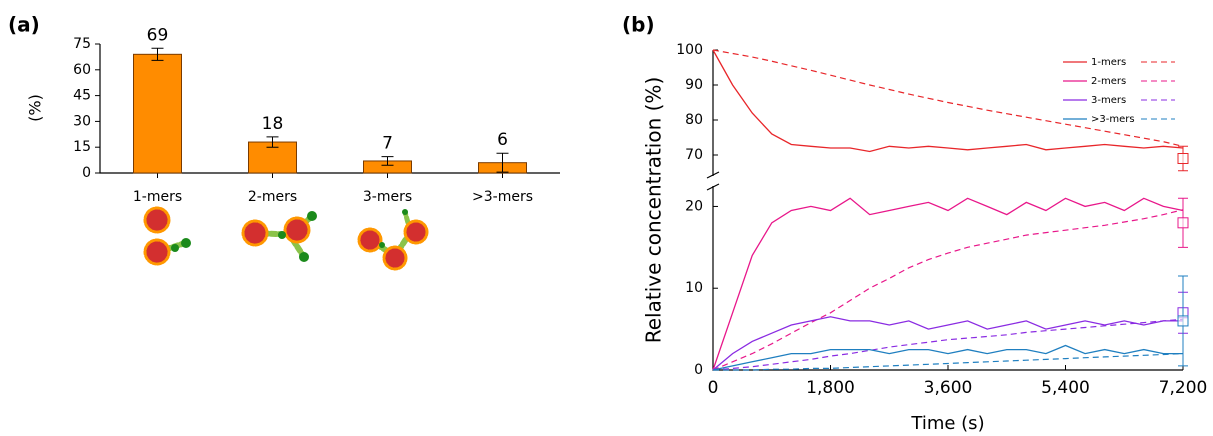 The image size is (1213, 436). I want to click on x-axis-label: Time (s), so click(947, 423).